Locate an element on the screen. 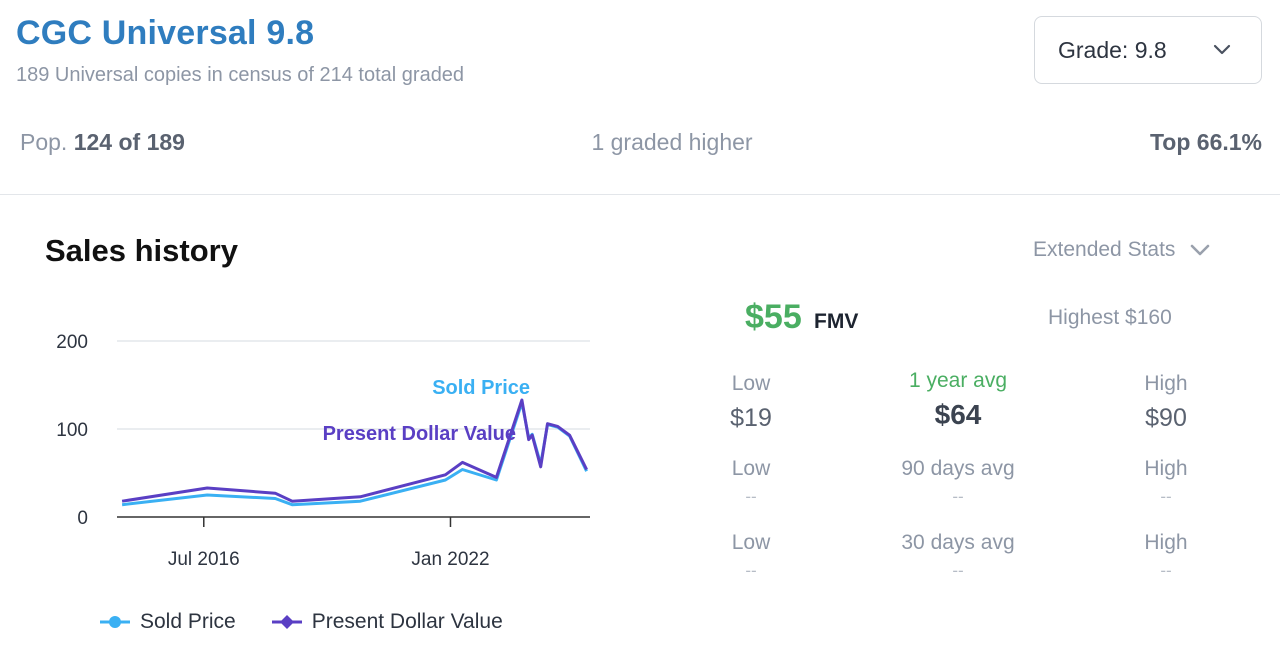  stat-avg-90d: 90 days avg -- is located at coordinates (958, 482).